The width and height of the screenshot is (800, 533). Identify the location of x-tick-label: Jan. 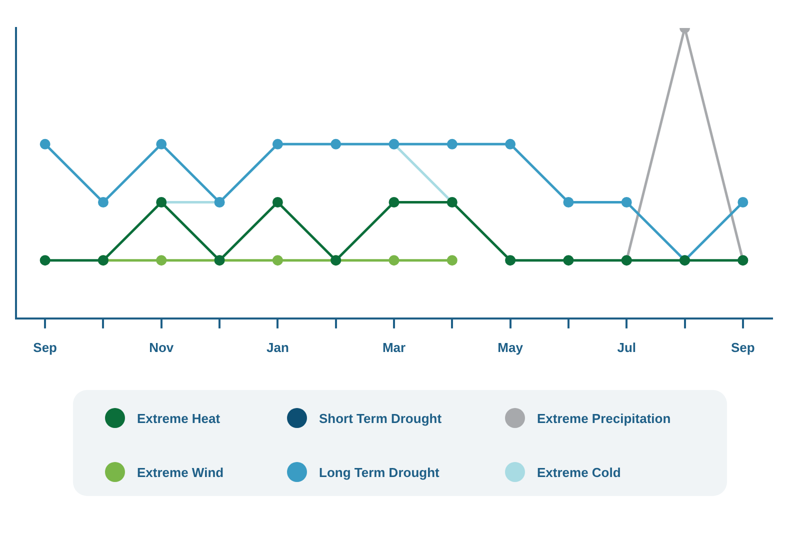
(277, 347).